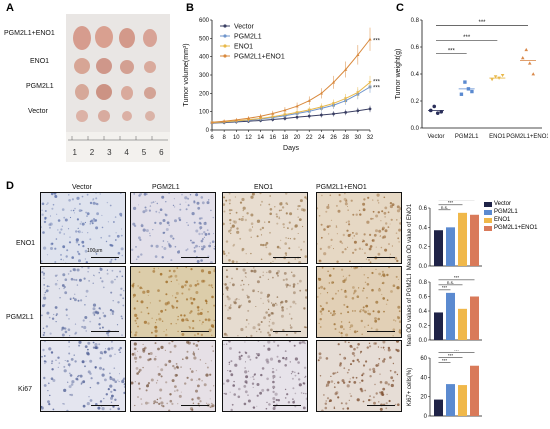  Describe the element at coordinates (259, 57) in the screenshot. I see `legend-label: PGM2L1+ENO1` at that location.